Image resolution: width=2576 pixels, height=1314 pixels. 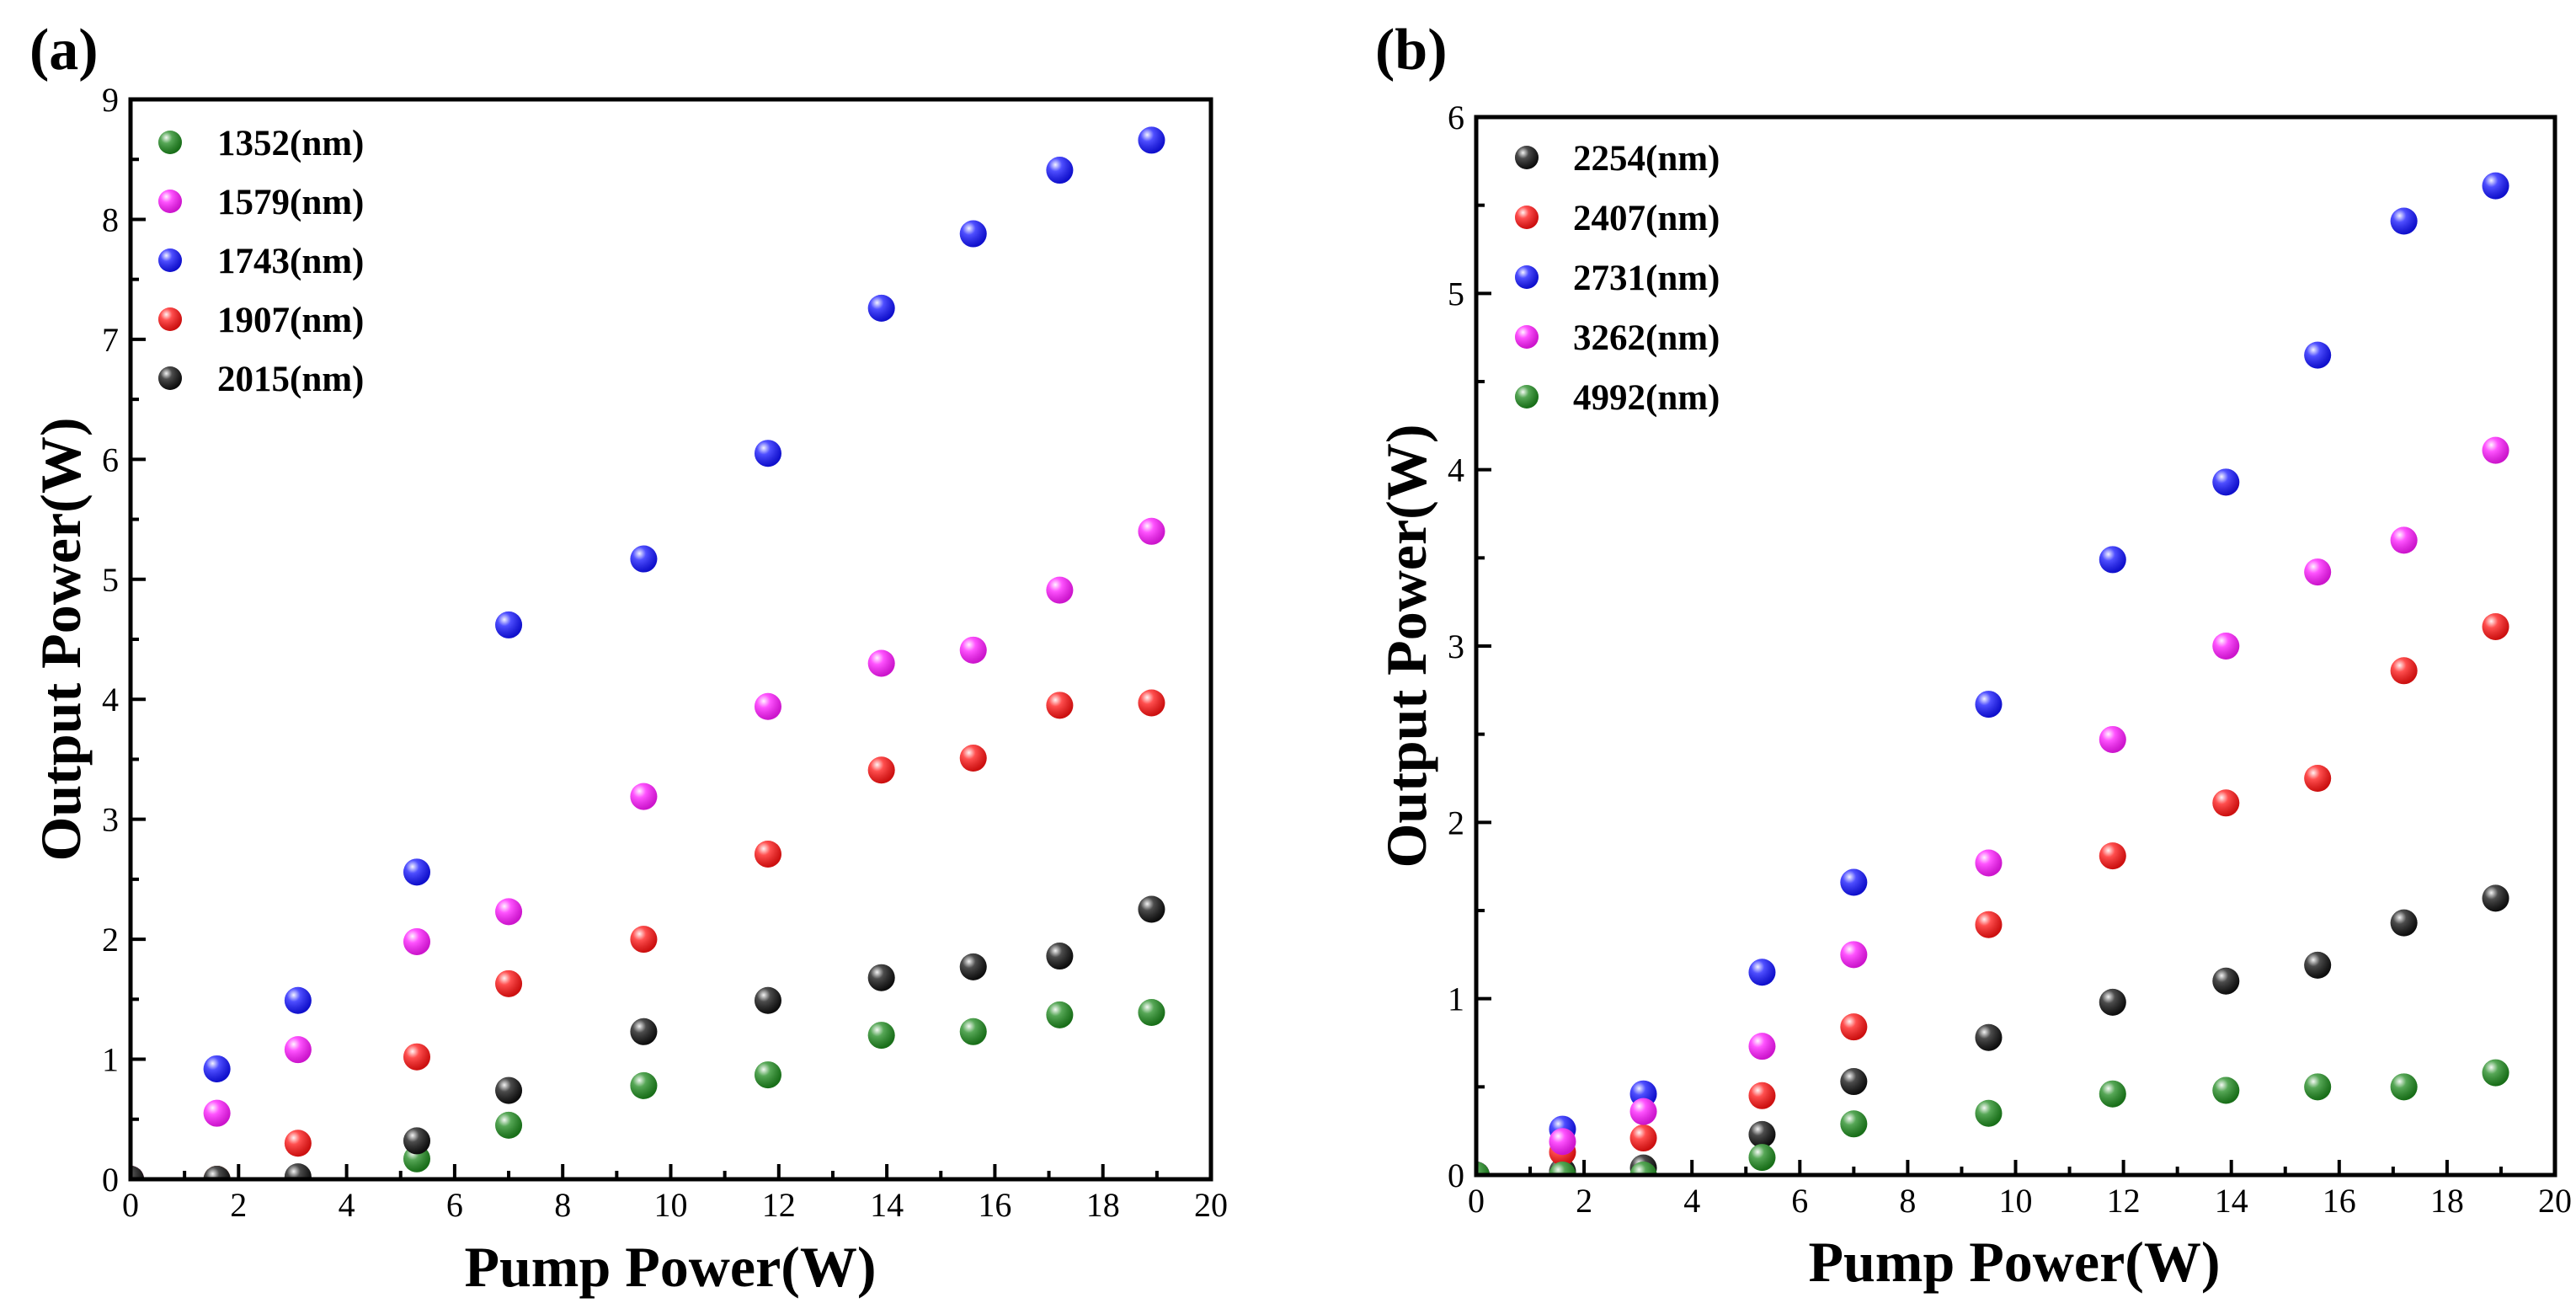 What do you see at coordinates (1617, 398) in the screenshot?
I see `legend-item: 4992(nm)` at bounding box center [1617, 398].